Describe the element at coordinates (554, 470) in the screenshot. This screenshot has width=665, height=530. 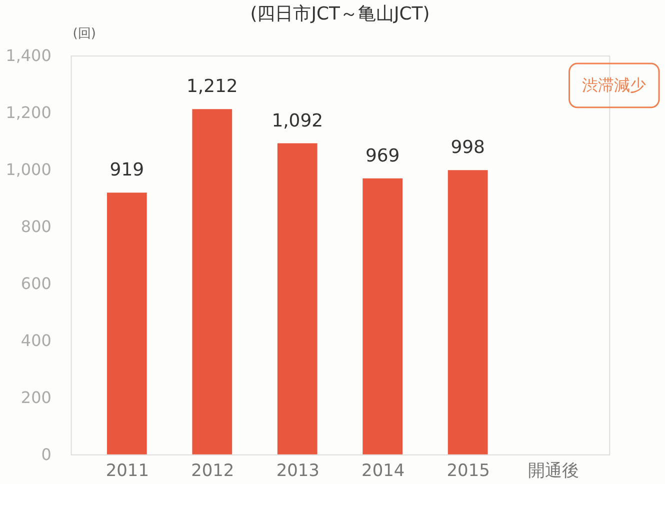
I see `x-tick-label: 開通後` at that location.